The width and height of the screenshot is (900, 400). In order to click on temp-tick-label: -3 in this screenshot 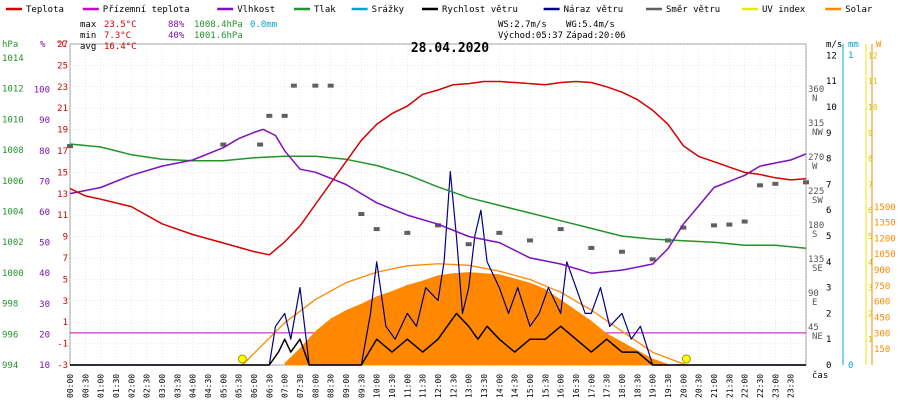, I will do `click(62, 366)`.